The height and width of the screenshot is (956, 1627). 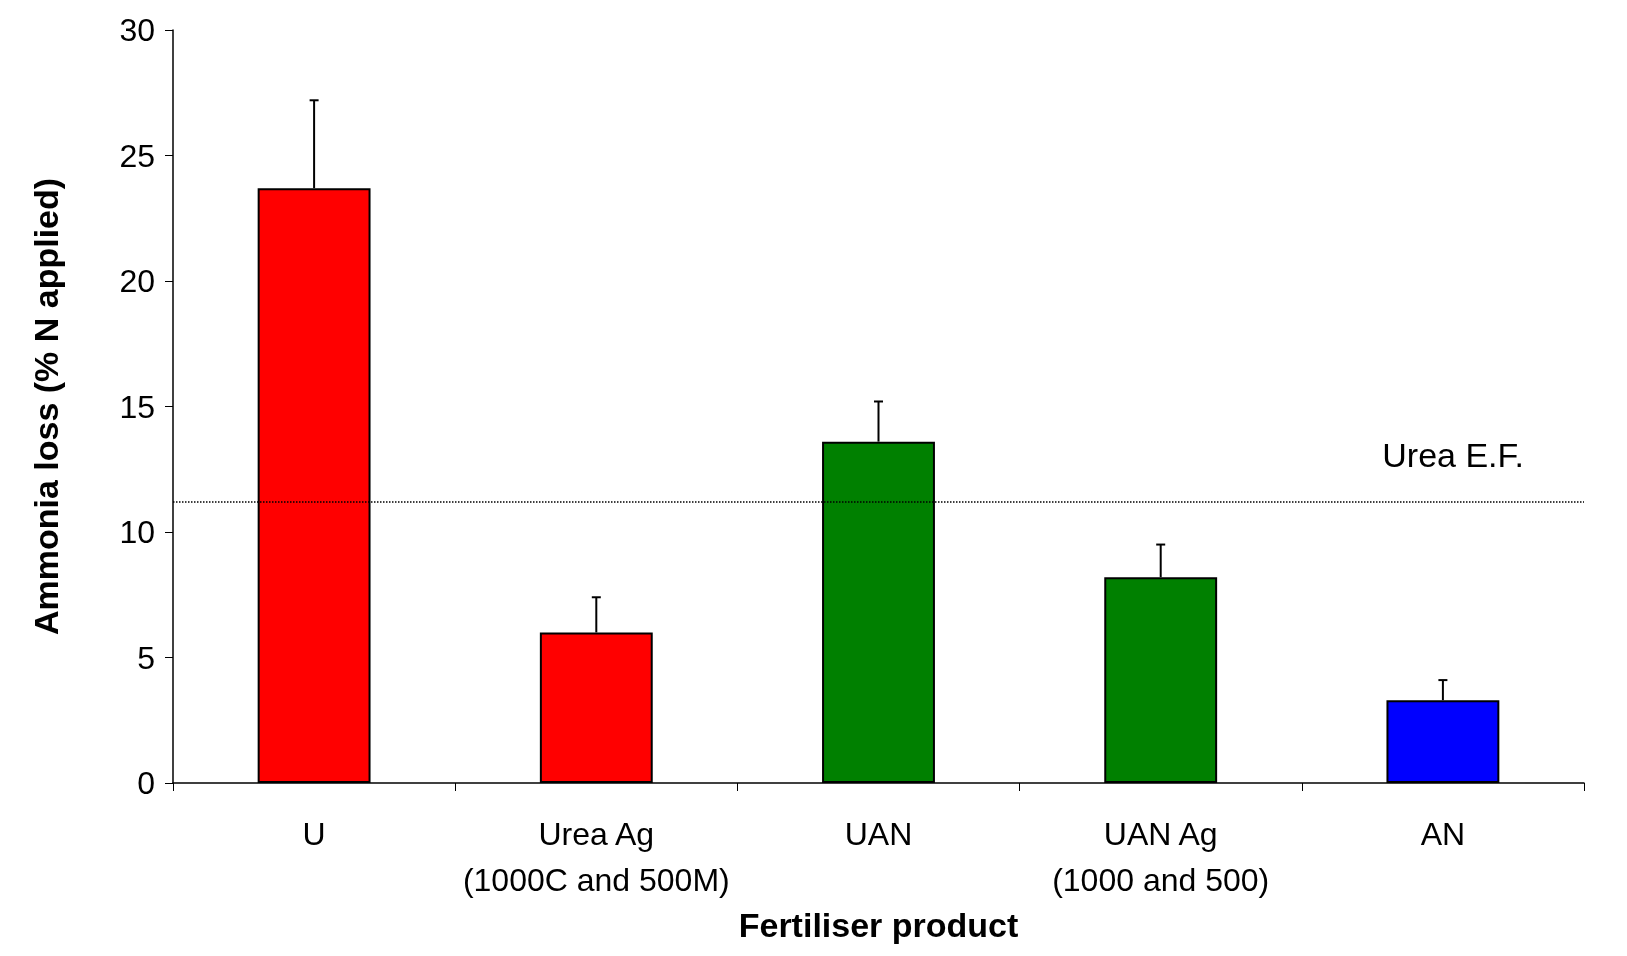 I want to click on x-tick-label: UAN, so click(x=878, y=834).